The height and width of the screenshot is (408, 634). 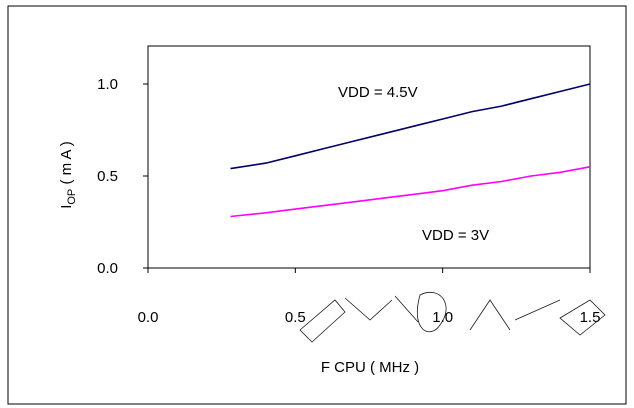 What do you see at coordinates (442, 317) in the screenshot?
I see `x-tick-label: 1.0` at bounding box center [442, 317].